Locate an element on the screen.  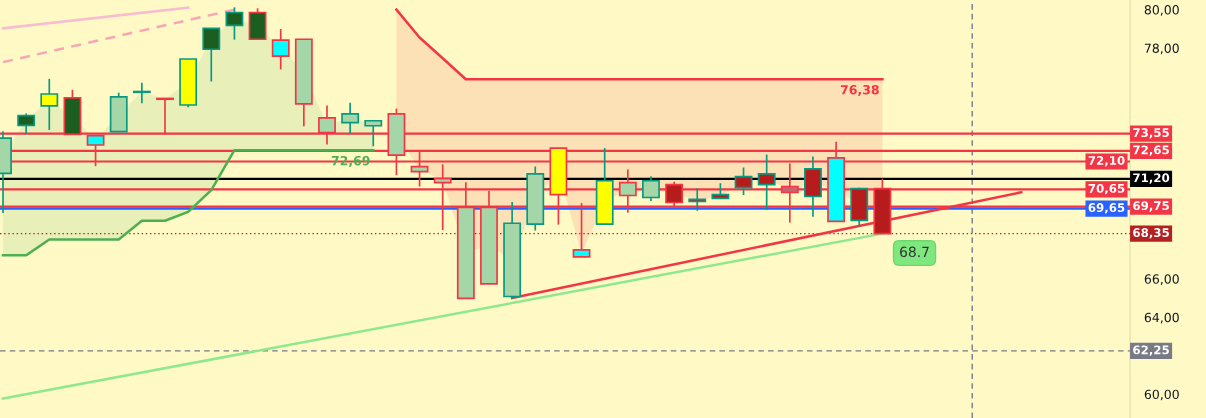
ref-line-label: 69,65 is located at coordinates (1106, 208).